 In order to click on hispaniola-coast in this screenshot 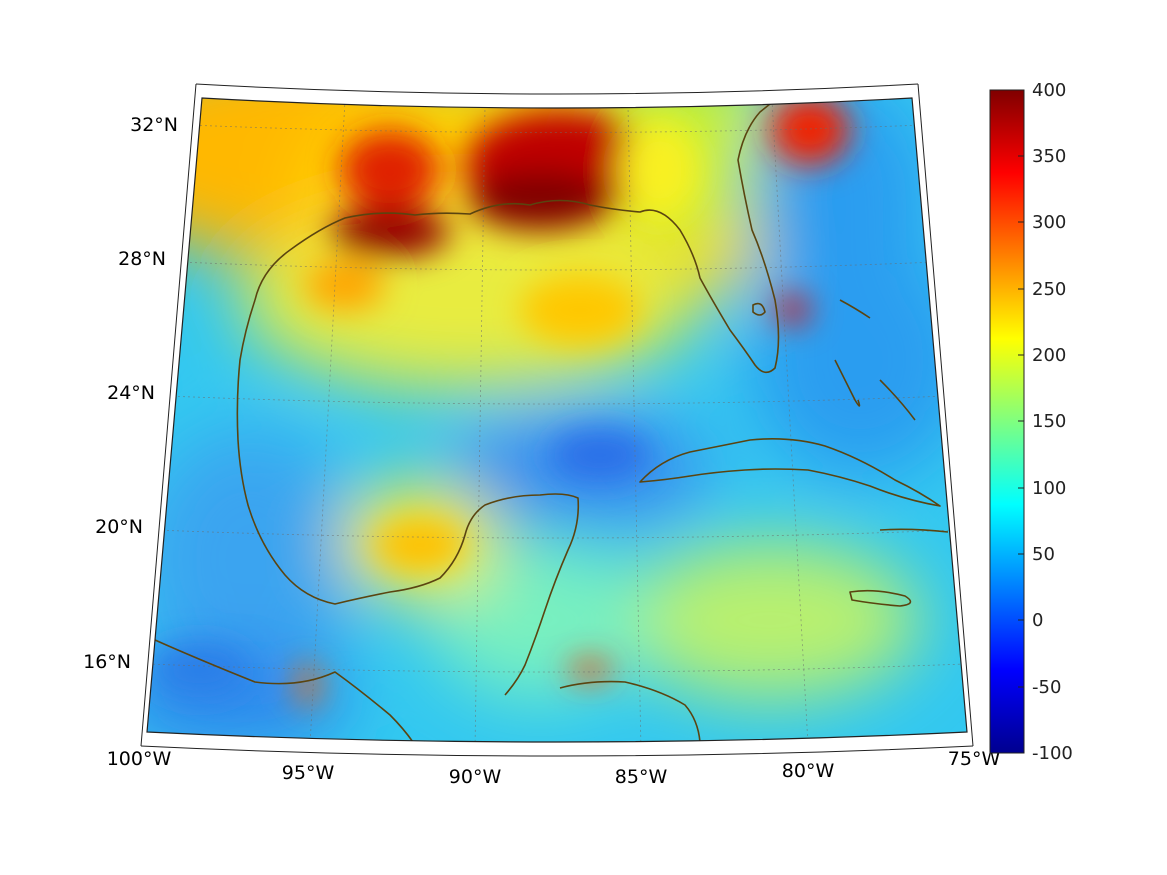, I will do `click(914, 530)`.